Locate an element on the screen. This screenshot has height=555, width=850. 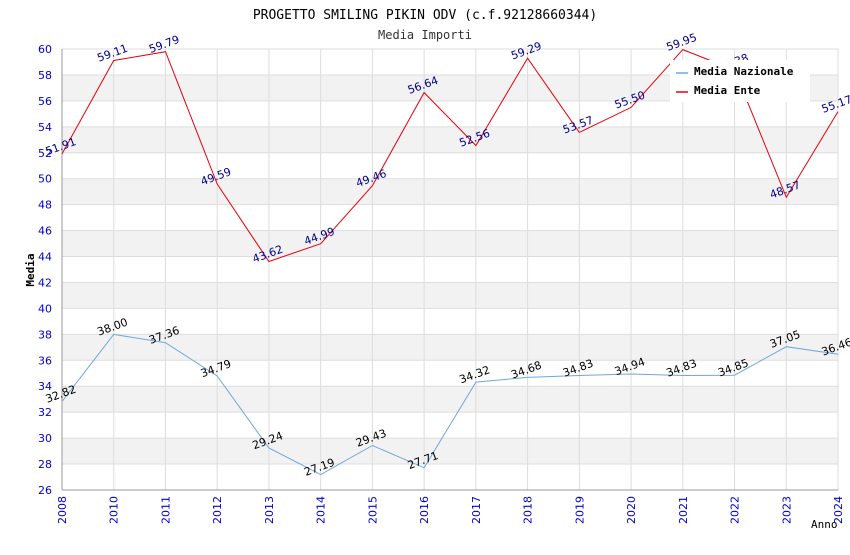
data-label: 34.68 is located at coordinates (526, 370).